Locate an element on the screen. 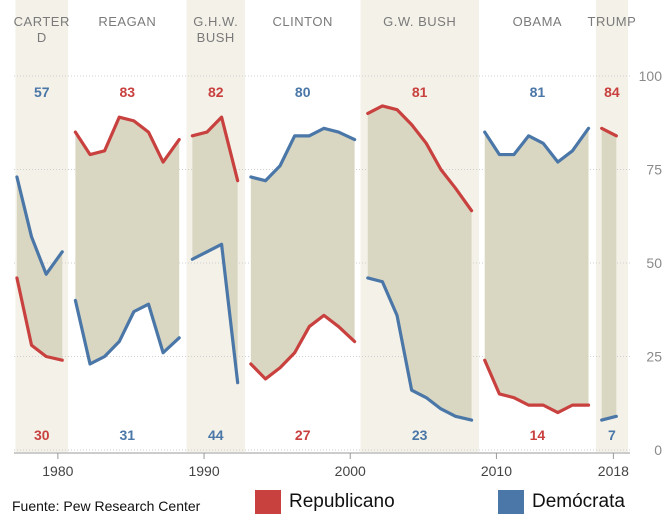  x-tick-label-0: 1980 is located at coordinates (57, 471).